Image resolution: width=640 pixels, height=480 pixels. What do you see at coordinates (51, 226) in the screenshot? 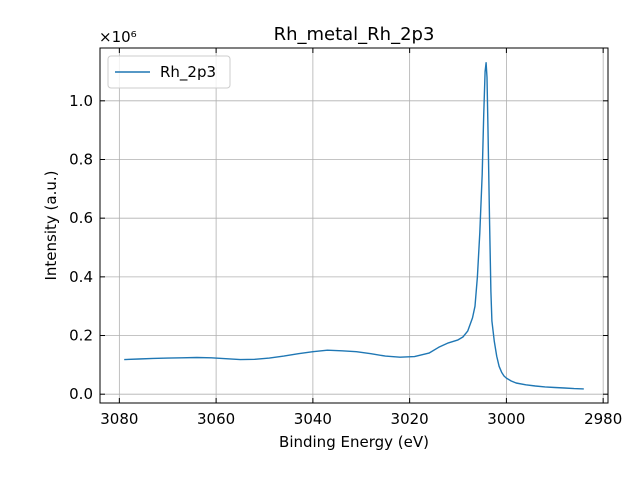
I see `y-axis-label: Intensity (a.u.)` at bounding box center [51, 226].